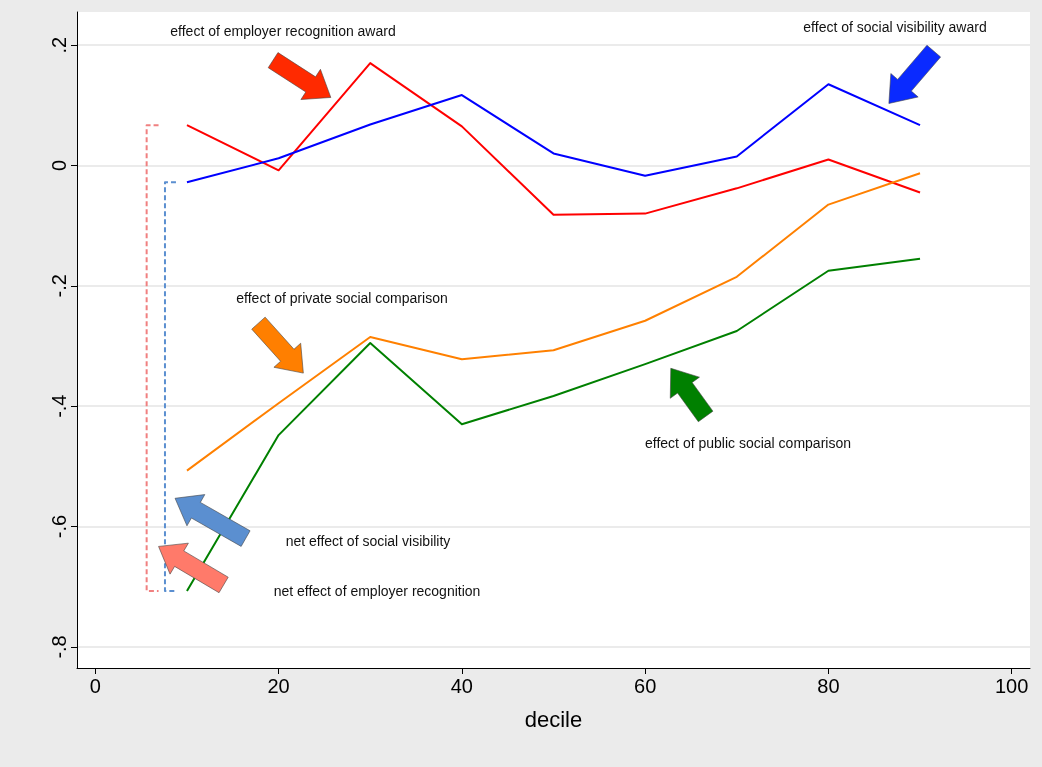 Image resolution: width=1042 pixels, height=767 pixels. I want to click on x-tick-label: 60, so click(645, 686).